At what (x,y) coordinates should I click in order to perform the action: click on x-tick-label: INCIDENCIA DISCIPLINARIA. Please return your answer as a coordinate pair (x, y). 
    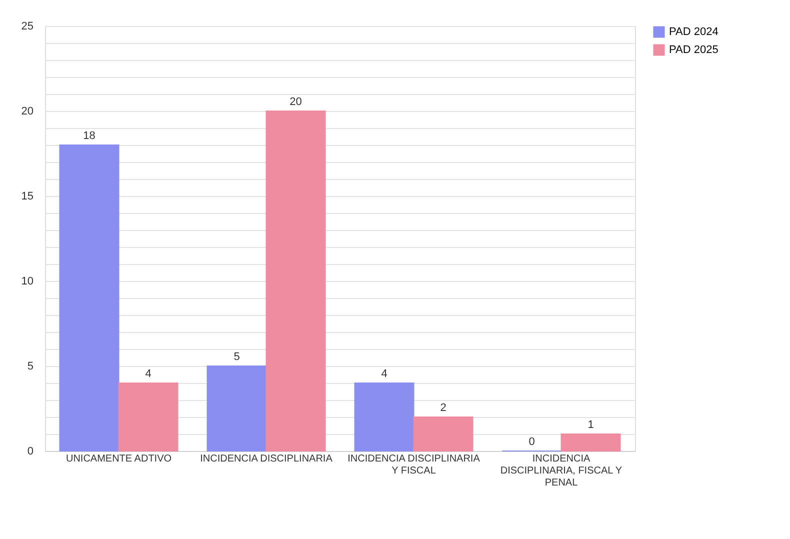
    Looking at the image, I should click on (266, 459).